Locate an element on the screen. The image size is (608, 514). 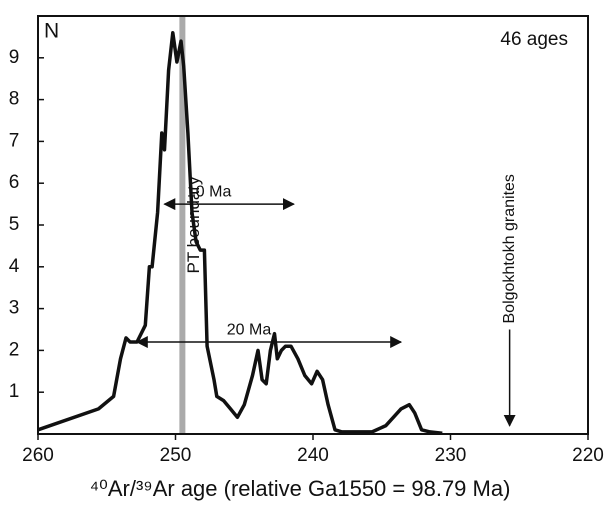
y-tick-label: 2 is located at coordinates (14, 349).